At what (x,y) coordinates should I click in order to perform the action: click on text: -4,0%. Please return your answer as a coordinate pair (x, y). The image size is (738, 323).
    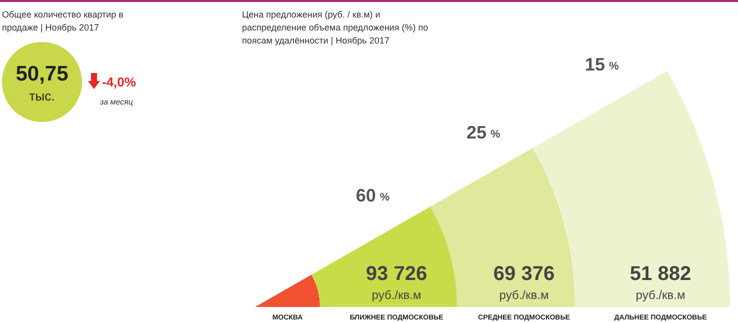
    Looking at the image, I should click on (119, 82).